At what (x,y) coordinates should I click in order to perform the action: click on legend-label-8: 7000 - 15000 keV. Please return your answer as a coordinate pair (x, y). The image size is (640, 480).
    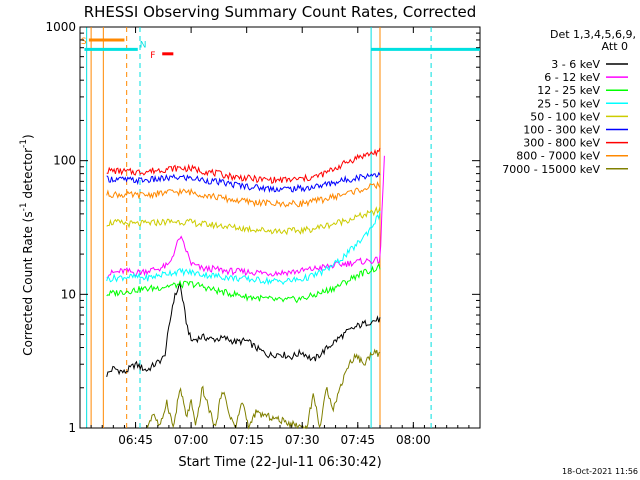
    Looking at the image, I should click on (551, 169).